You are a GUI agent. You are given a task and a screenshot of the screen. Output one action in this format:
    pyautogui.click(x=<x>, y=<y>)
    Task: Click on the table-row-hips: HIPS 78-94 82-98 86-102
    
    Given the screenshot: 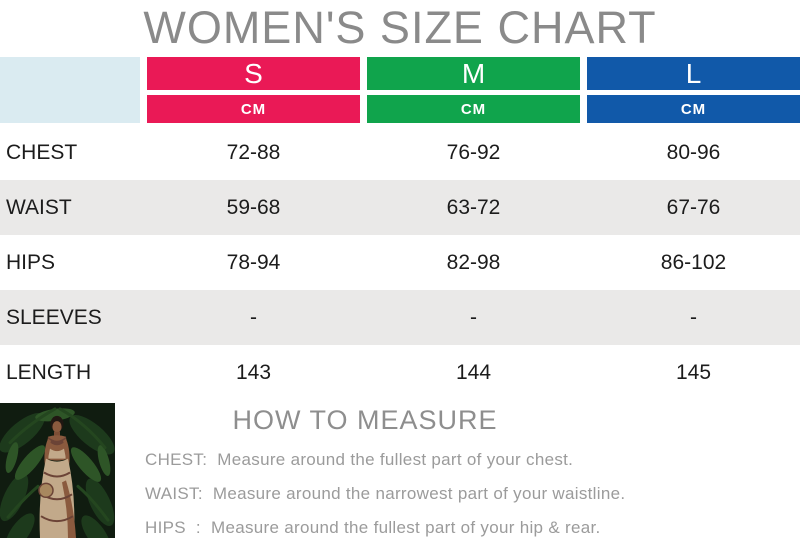 What is the action you would take?
    pyautogui.click(x=400, y=262)
    